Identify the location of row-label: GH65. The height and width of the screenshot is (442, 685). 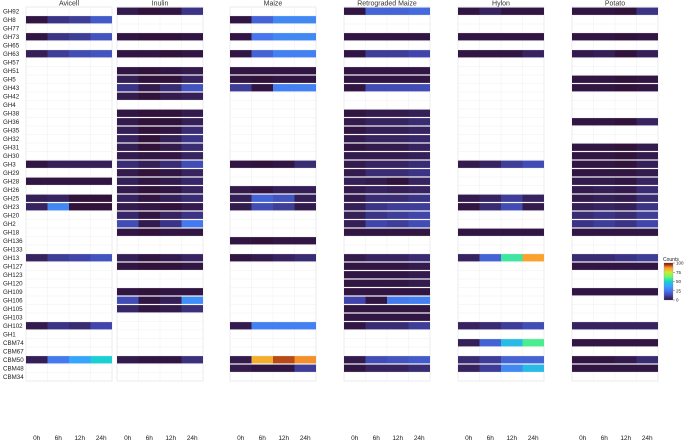
(11, 45).